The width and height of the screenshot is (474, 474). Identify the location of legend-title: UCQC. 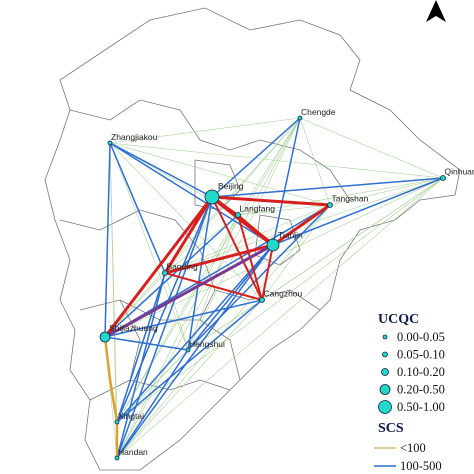
(398, 319).